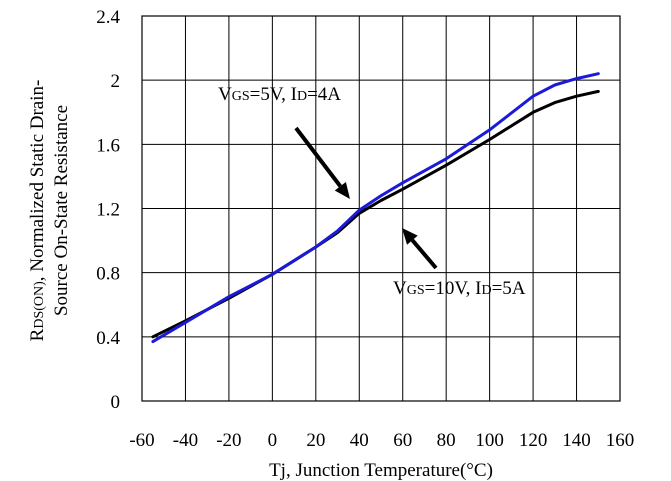  What do you see at coordinates (108, 145) in the screenshot?
I see `y-tick-label: 1.6` at bounding box center [108, 145].